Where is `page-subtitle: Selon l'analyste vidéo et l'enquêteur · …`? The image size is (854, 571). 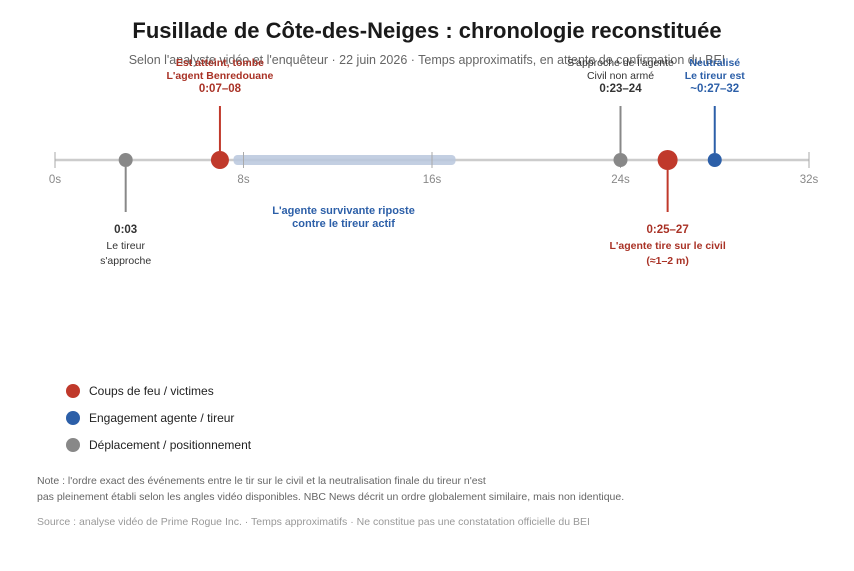
page-subtitle: Selon l'analyste vidéo et l'enquêteur · … is located at coordinates (427, 60).